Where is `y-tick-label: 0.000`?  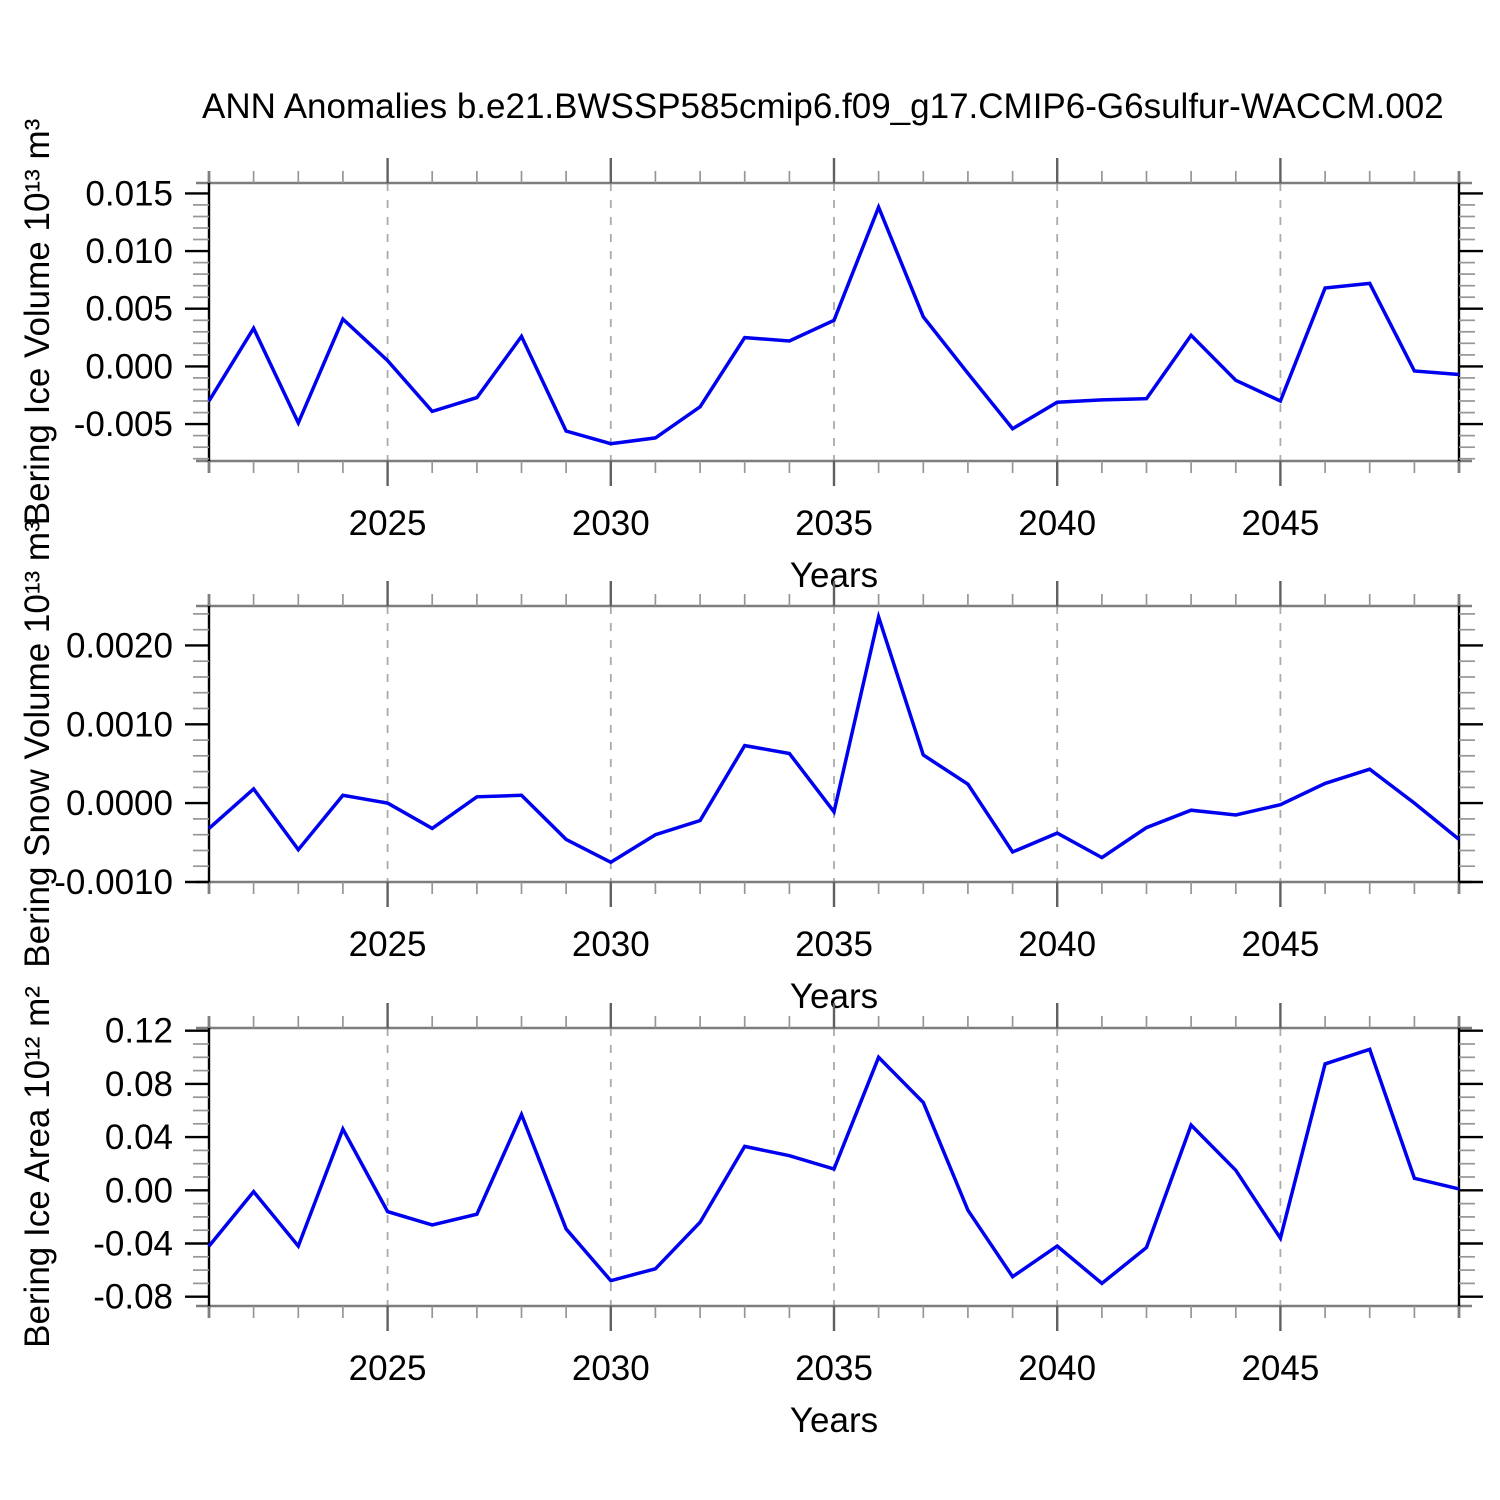 y-tick-label: 0.000 is located at coordinates (129, 366).